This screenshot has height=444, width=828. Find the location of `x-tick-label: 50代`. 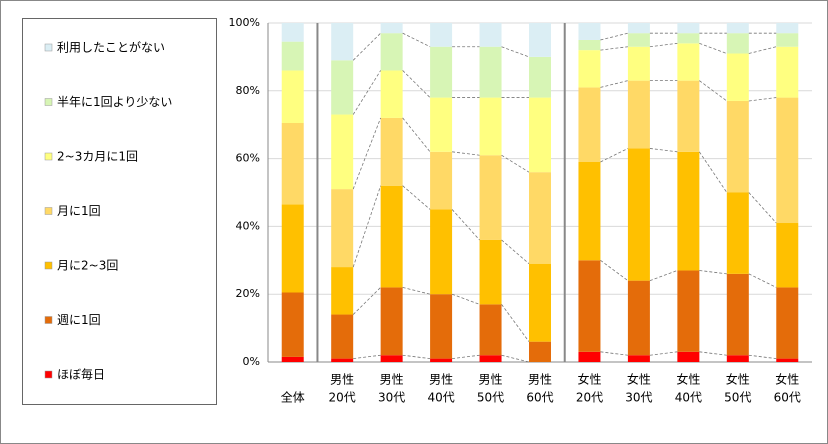

x-tick-label: 50代 is located at coordinates (490, 398).